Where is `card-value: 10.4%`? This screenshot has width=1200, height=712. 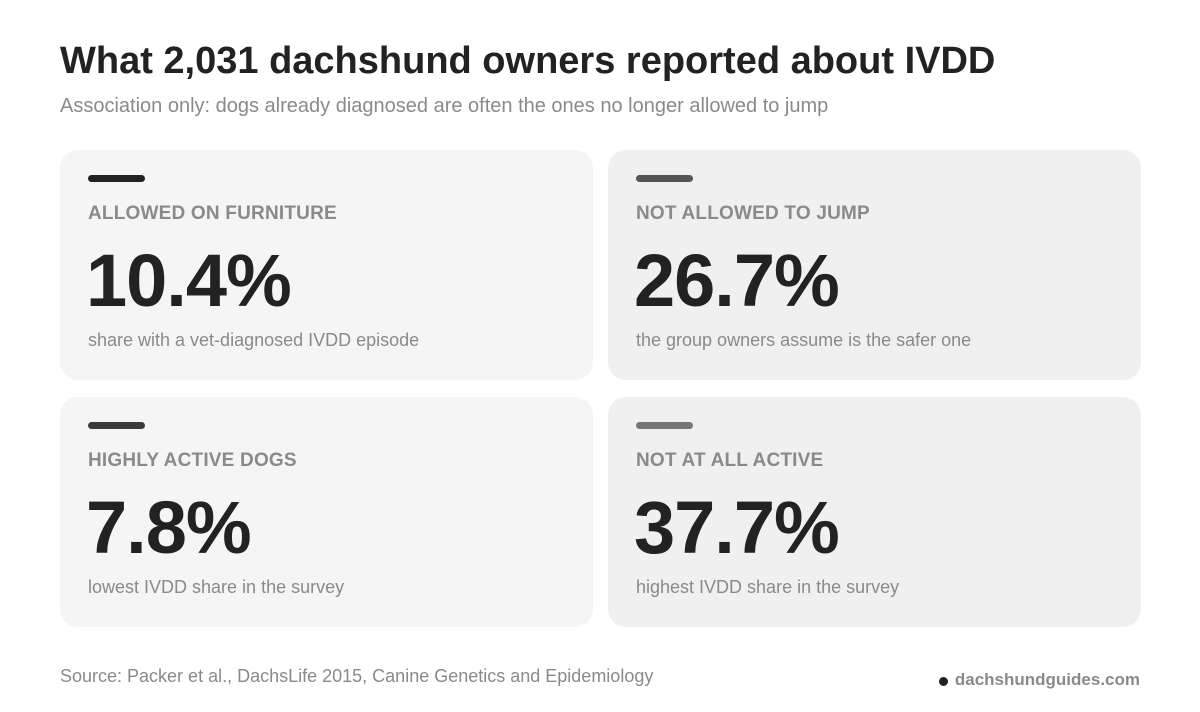 card-value: 10.4% is located at coordinates (189, 280).